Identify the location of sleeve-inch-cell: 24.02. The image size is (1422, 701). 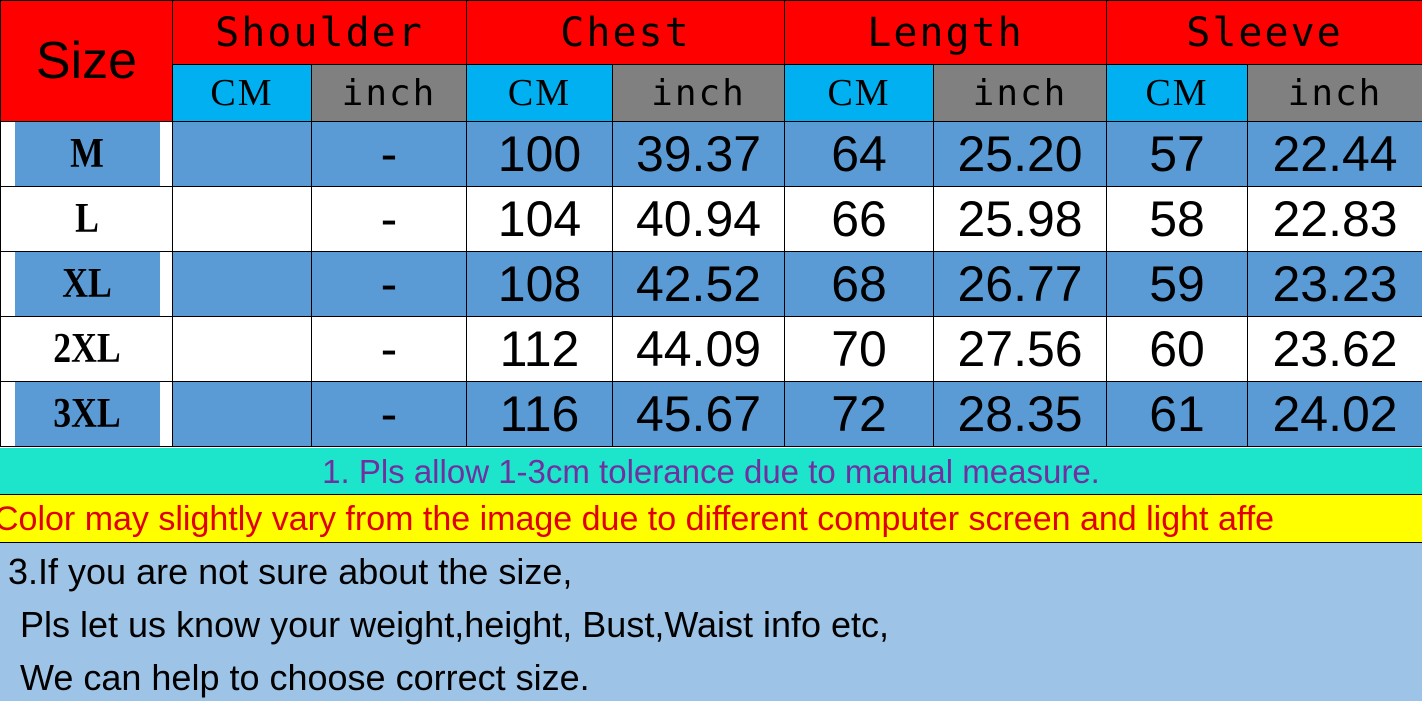
(1334, 414).